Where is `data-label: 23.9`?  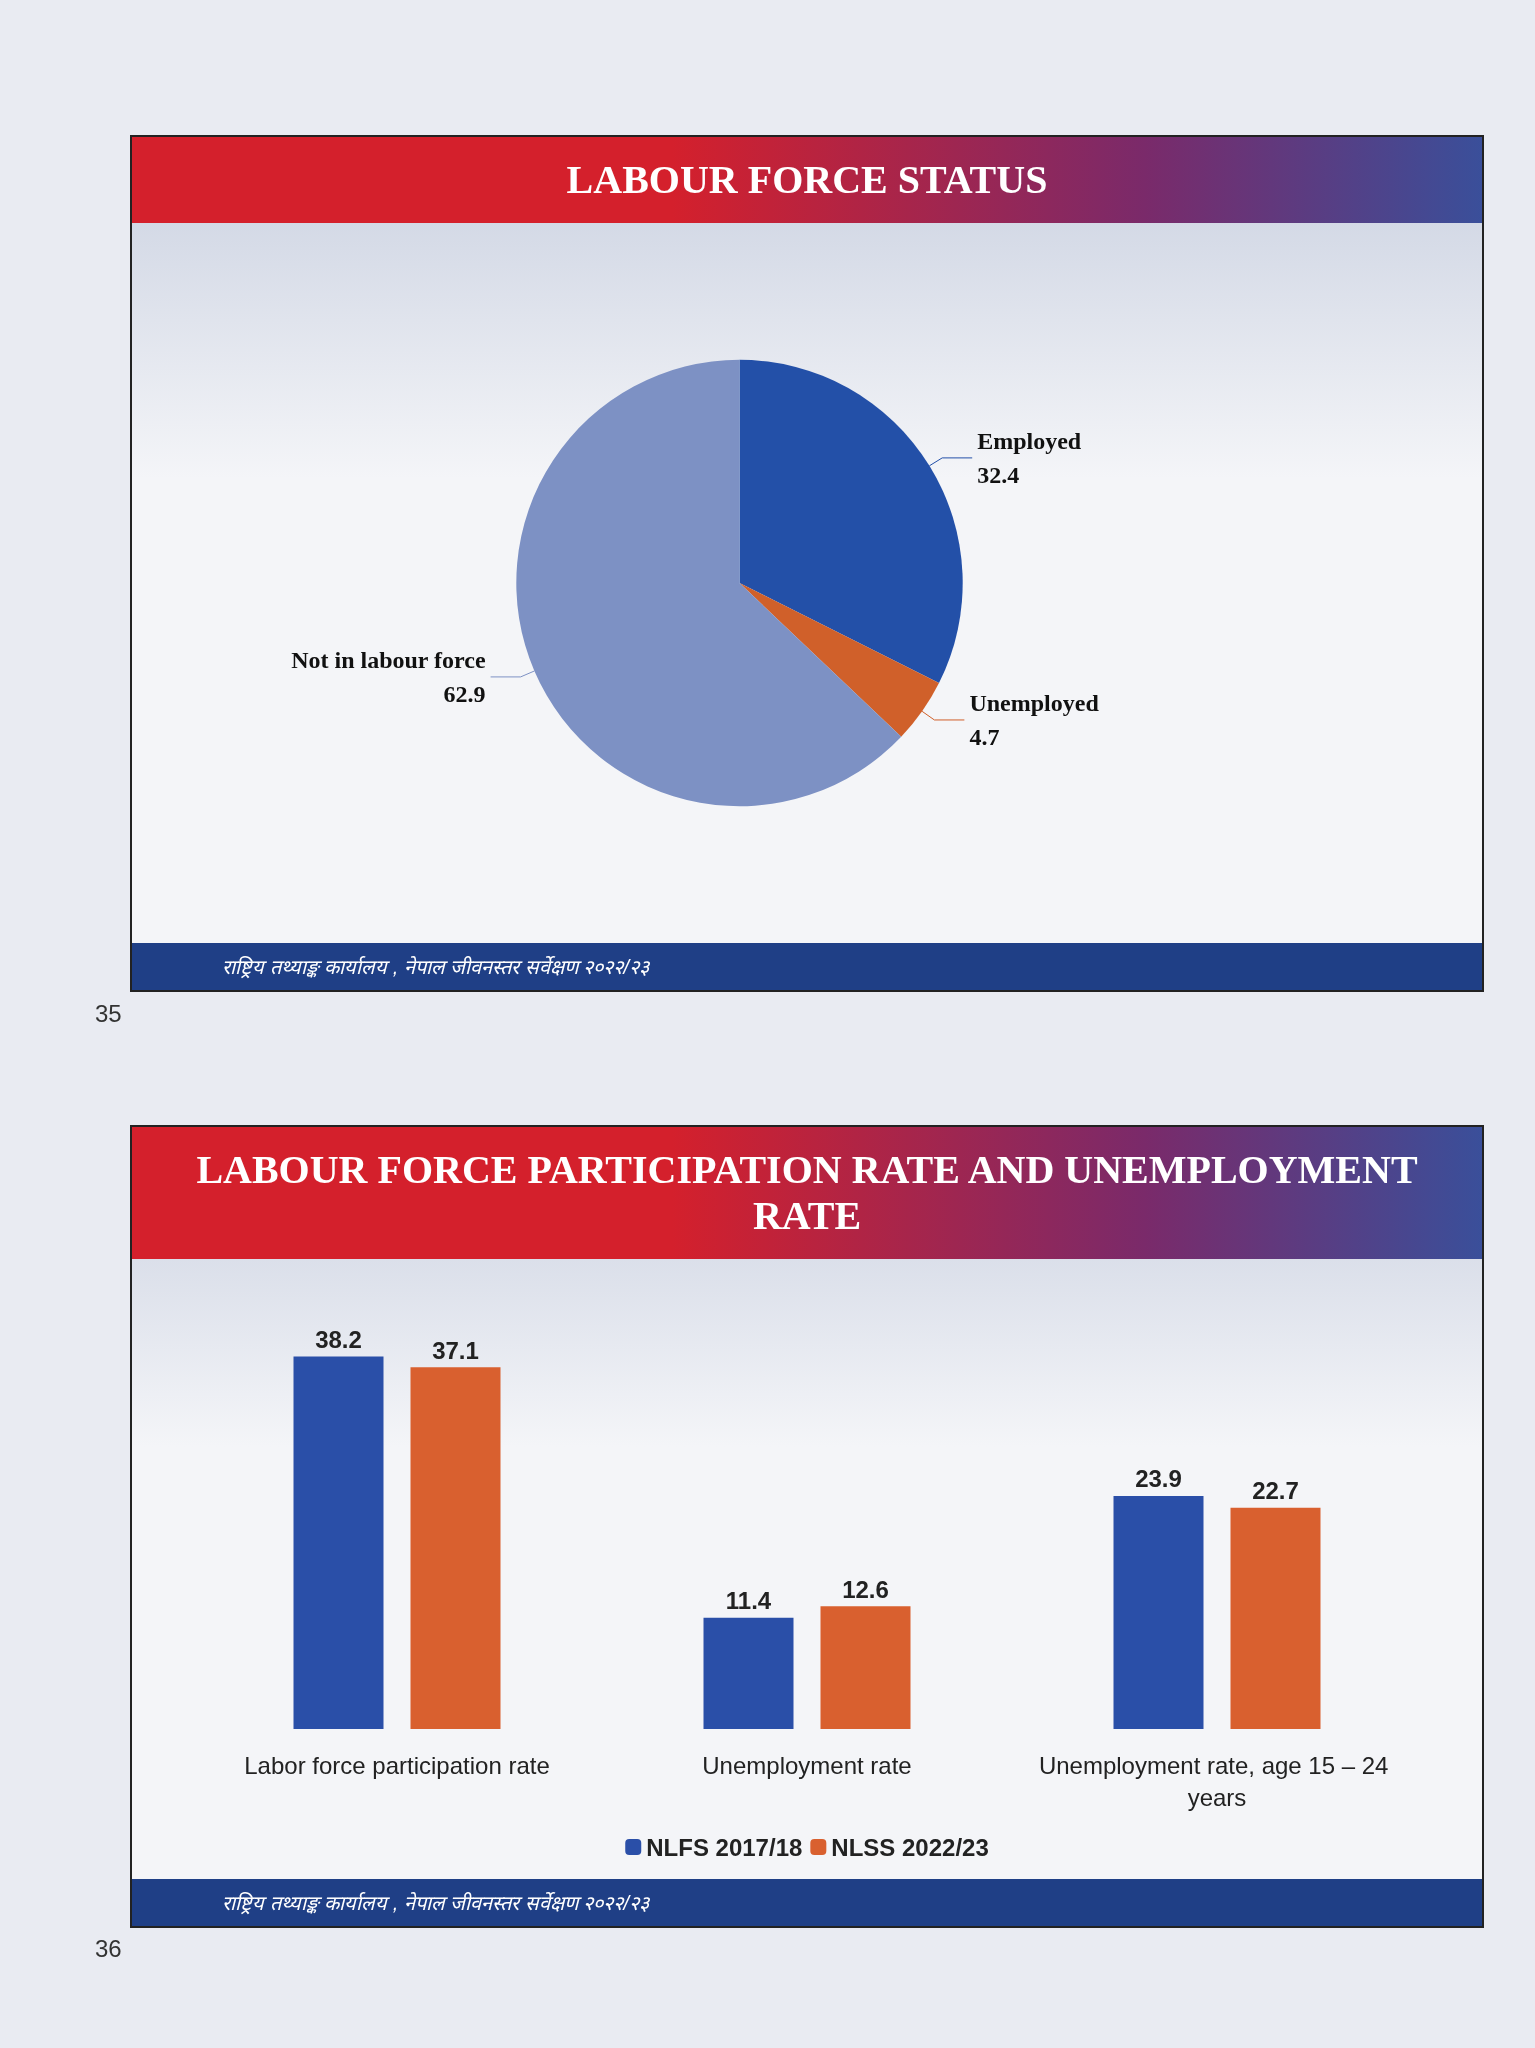 data-label: 23.9 is located at coordinates (1158, 1479).